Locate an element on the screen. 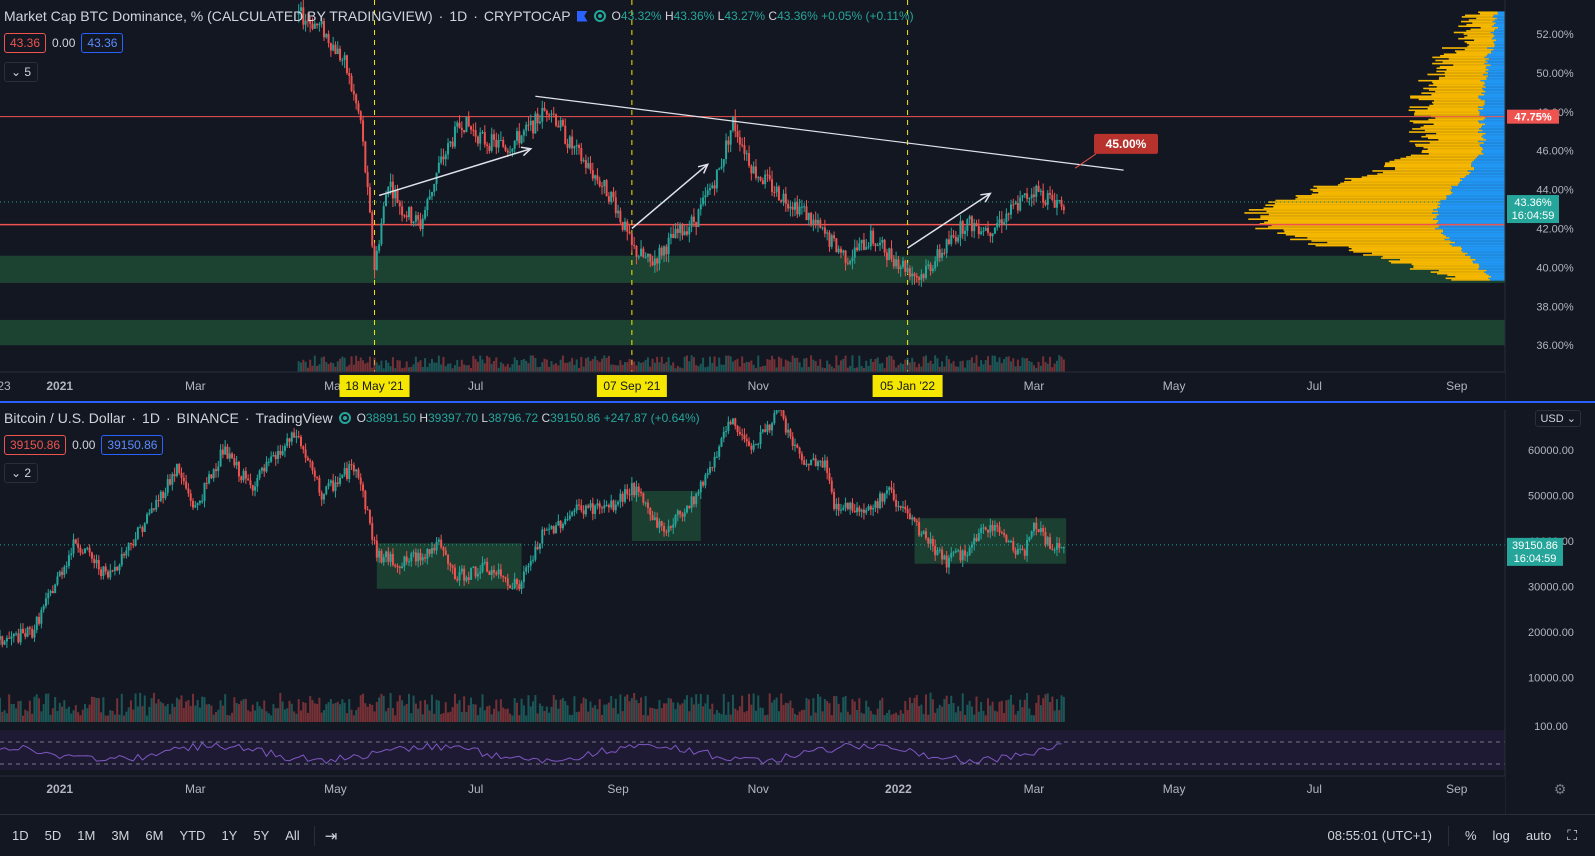 The image size is (1595, 856). dominance-interval: 1D is located at coordinates (458, 16).